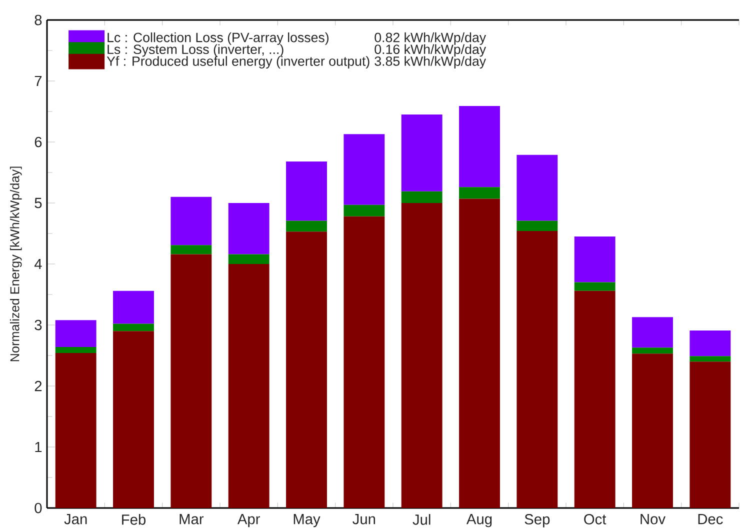  Describe the element at coordinates (16, 264) in the screenshot. I see `y-axis-title: Normalized Energy [kWh/kWp/day]` at that location.